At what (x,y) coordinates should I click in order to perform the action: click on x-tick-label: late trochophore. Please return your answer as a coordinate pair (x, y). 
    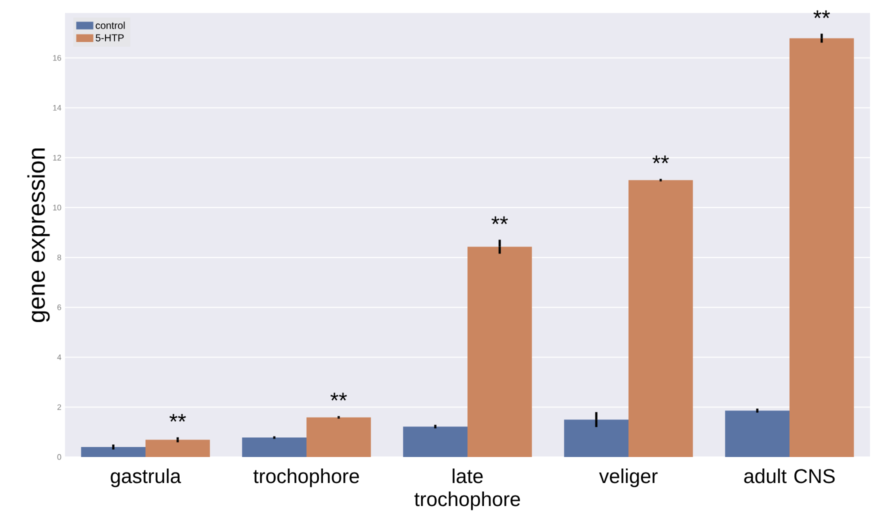
    Looking at the image, I should click on (467, 489).